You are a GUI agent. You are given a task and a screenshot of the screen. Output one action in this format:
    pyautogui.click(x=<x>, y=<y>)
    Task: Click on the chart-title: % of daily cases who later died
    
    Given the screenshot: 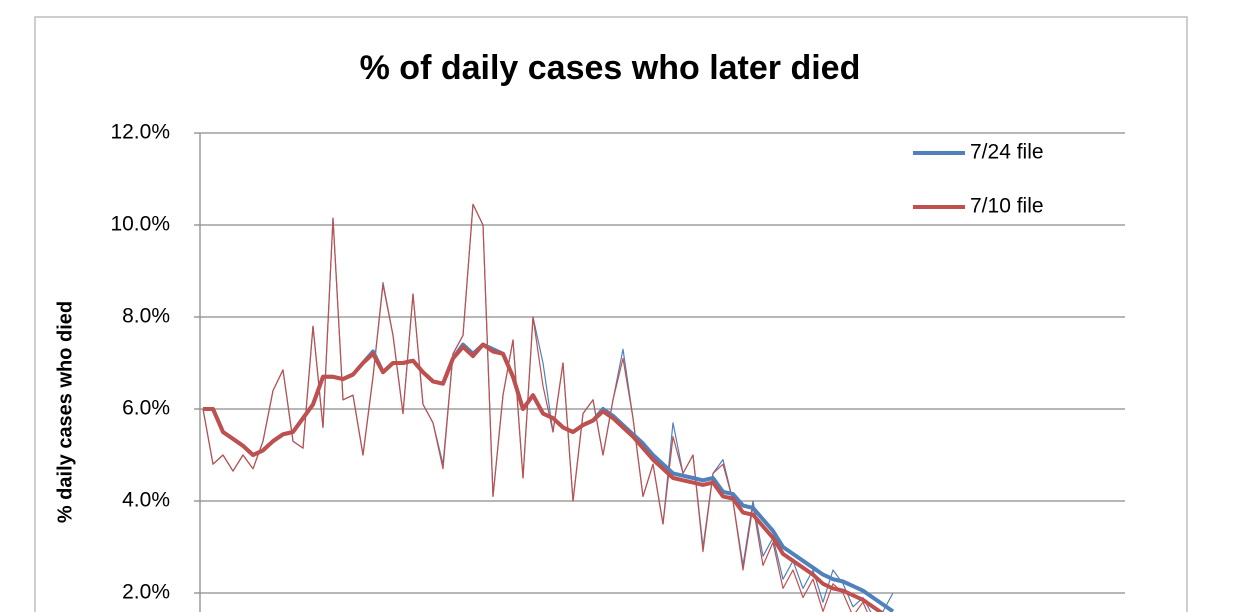 What is the action you would take?
    pyautogui.click(x=610, y=68)
    